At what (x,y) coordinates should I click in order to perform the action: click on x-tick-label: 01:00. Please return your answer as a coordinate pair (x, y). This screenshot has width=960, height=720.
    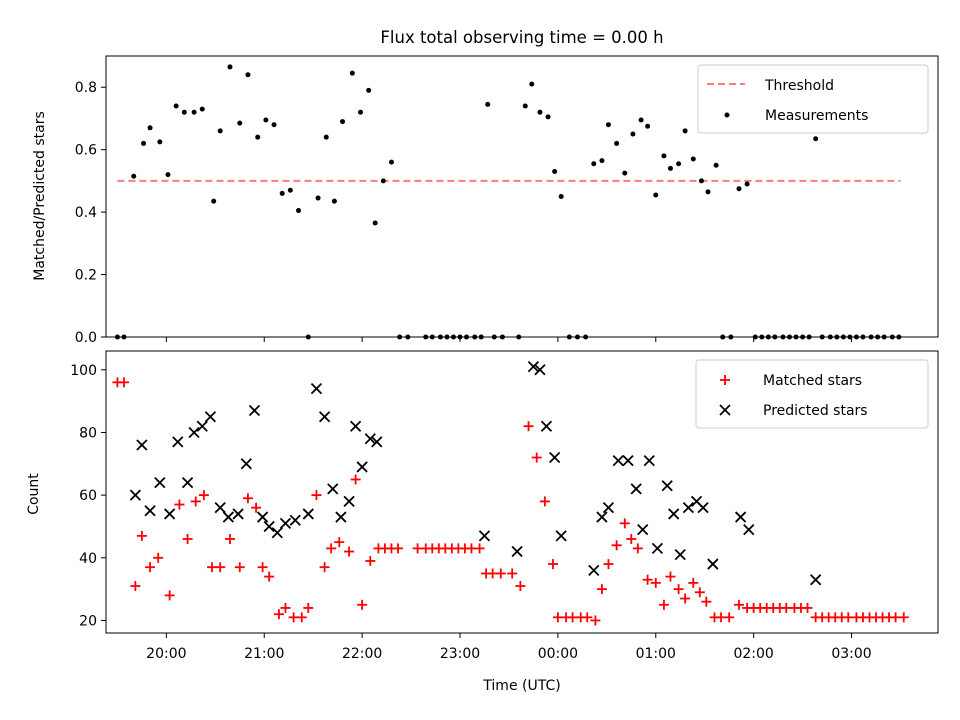
    Looking at the image, I should click on (656, 654).